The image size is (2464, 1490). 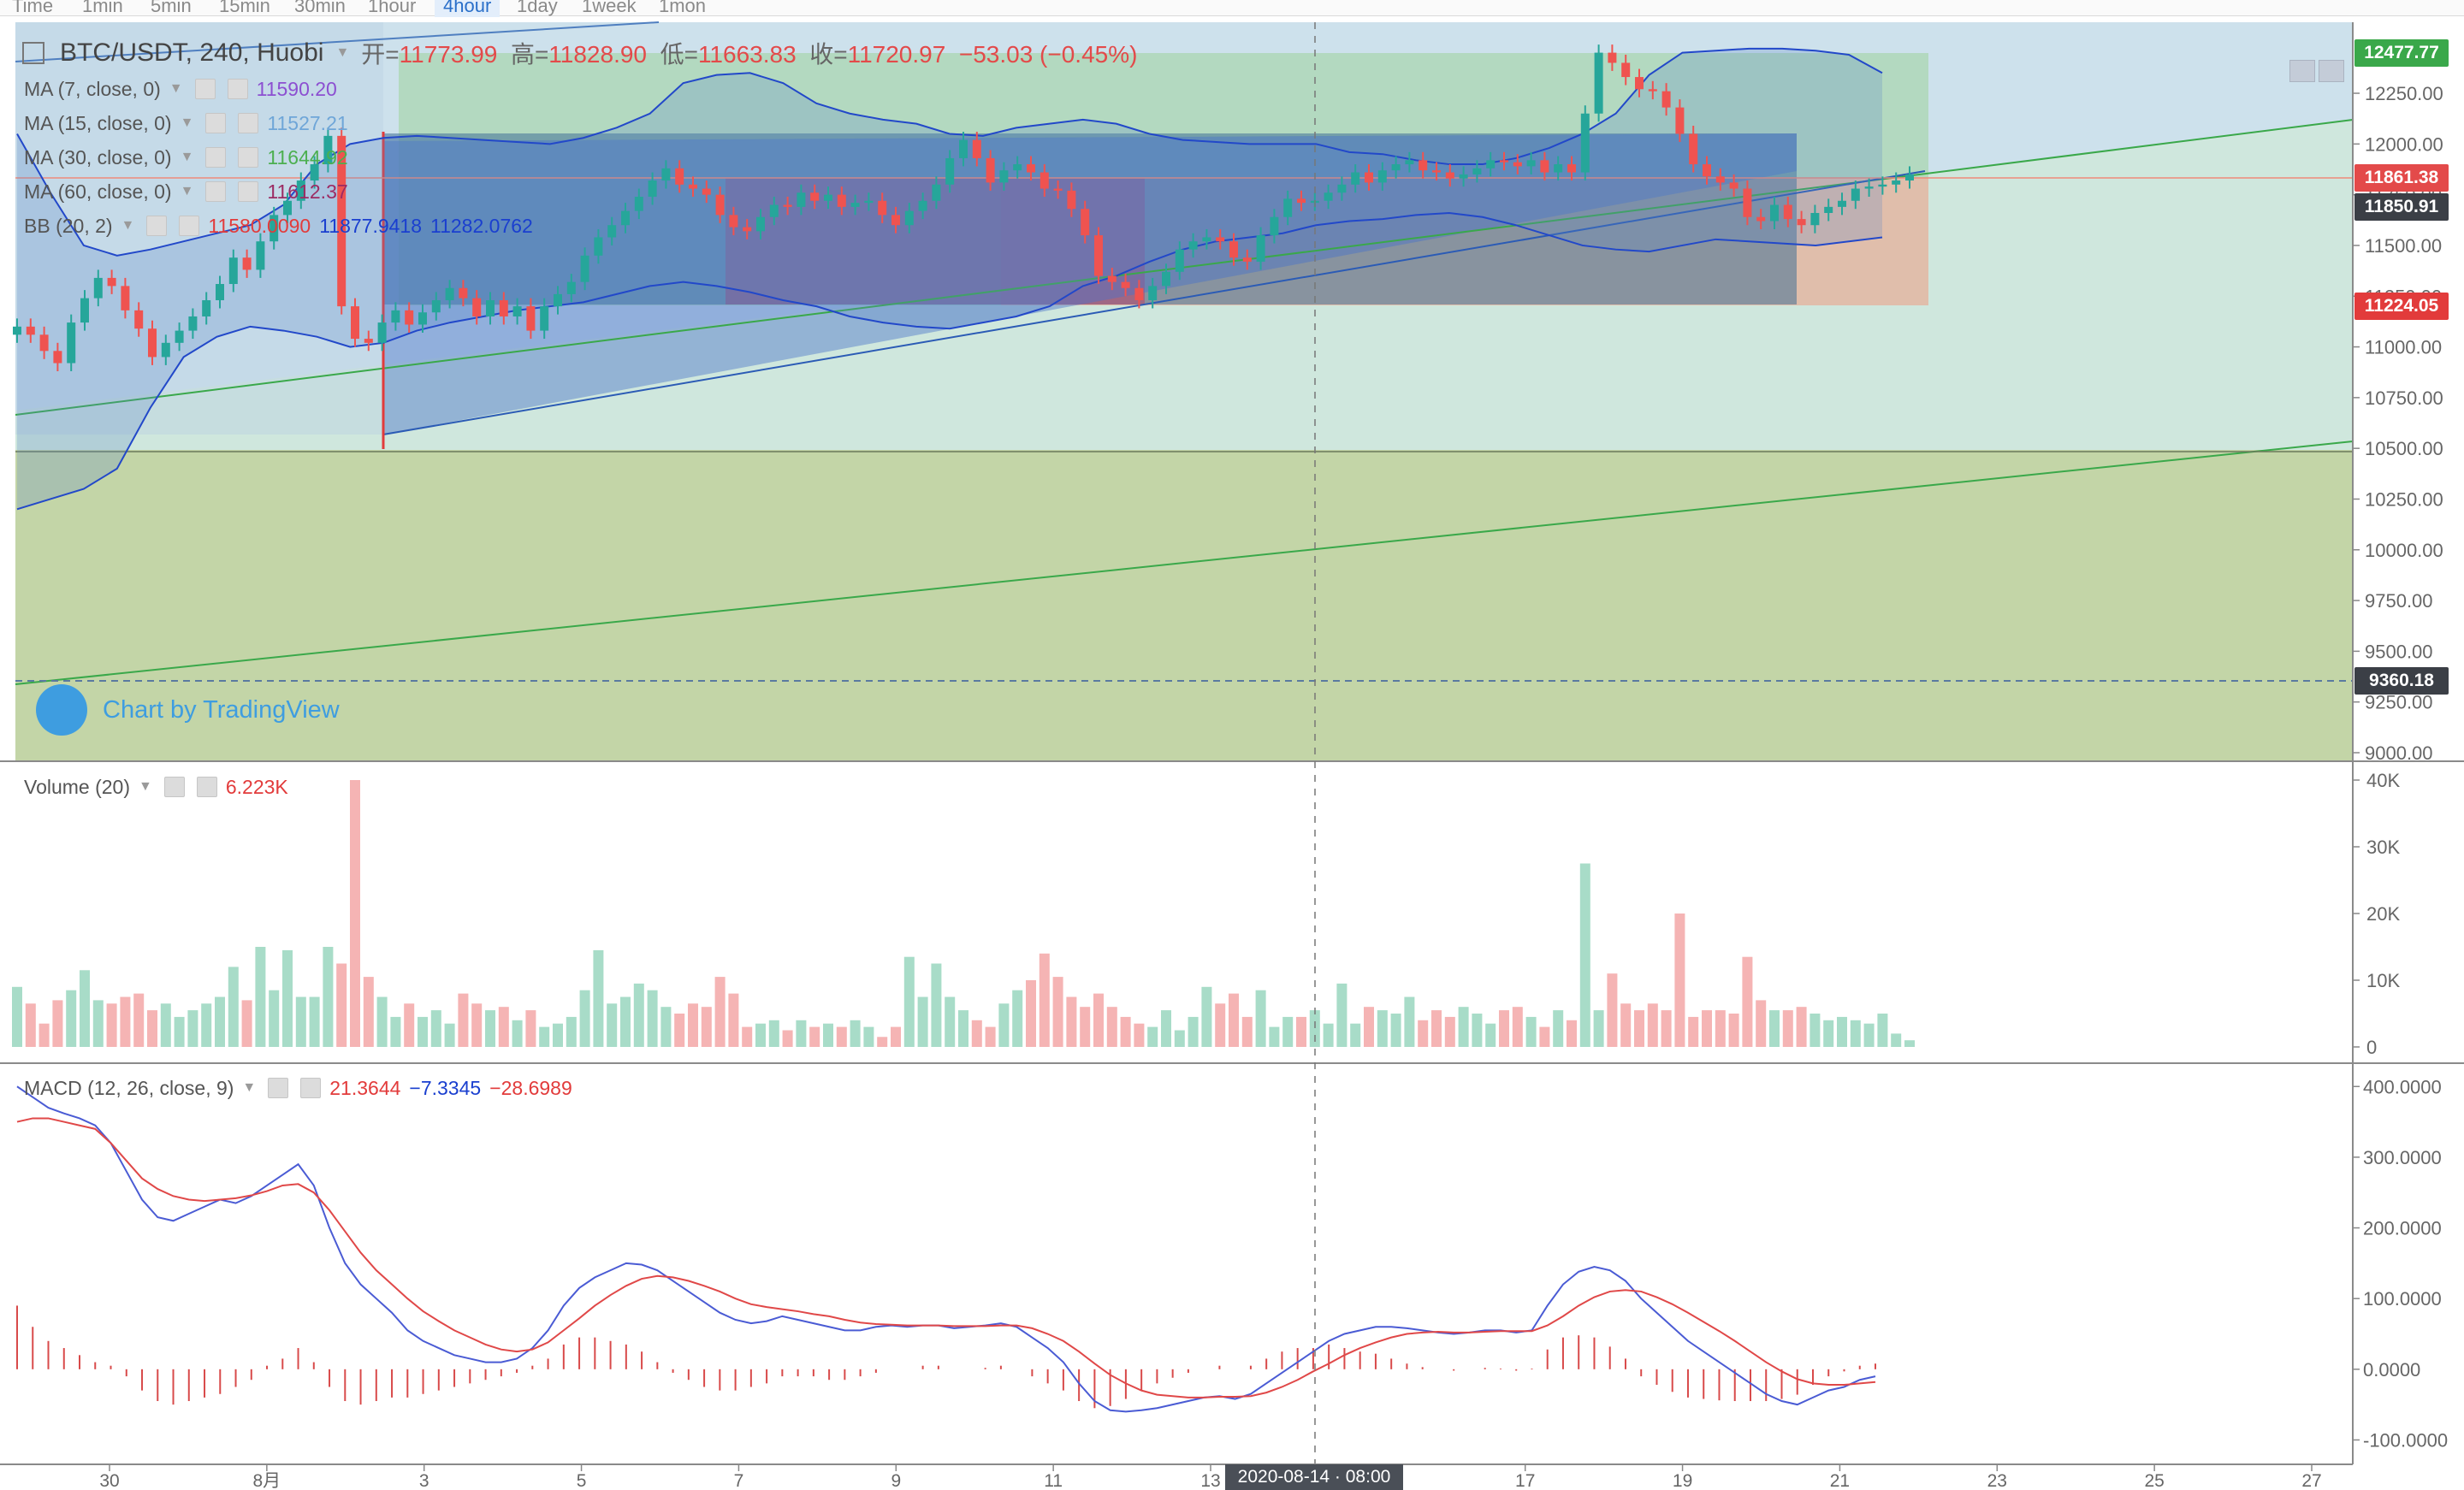 What do you see at coordinates (448, 55) in the screenshot?
I see `open-value: 11773.99` at bounding box center [448, 55].